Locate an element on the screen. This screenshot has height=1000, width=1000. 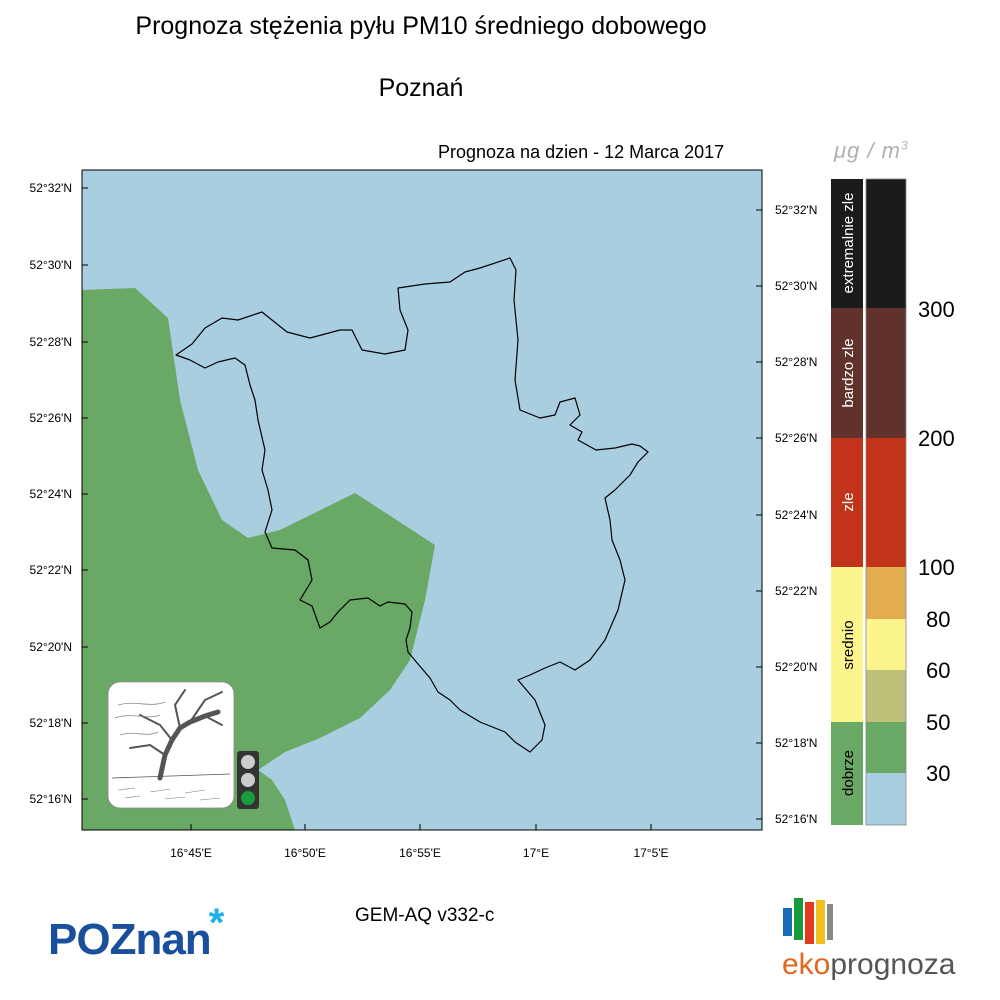
threshold-label: 60 is located at coordinates (938, 670).